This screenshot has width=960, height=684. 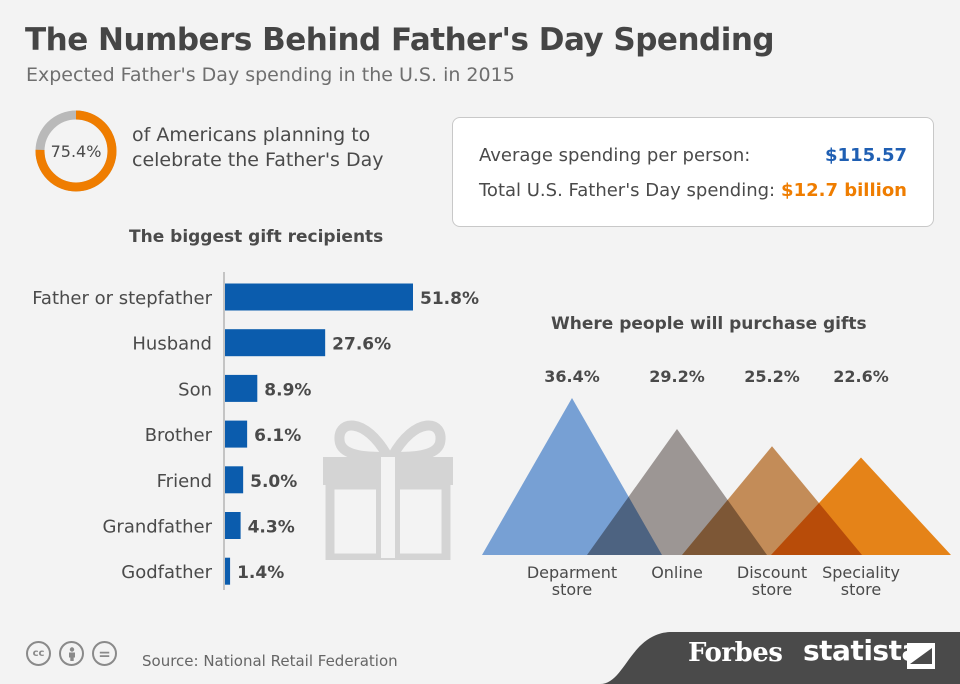 What do you see at coordinates (861, 572) in the screenshot?
I see `store-category-label: Speciality` at bounding box center [861, 572].